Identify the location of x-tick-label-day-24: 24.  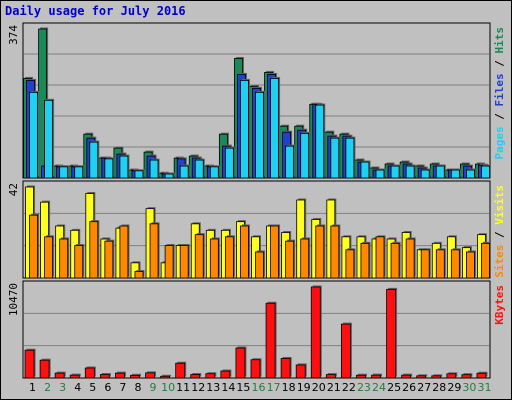
(379, 387).